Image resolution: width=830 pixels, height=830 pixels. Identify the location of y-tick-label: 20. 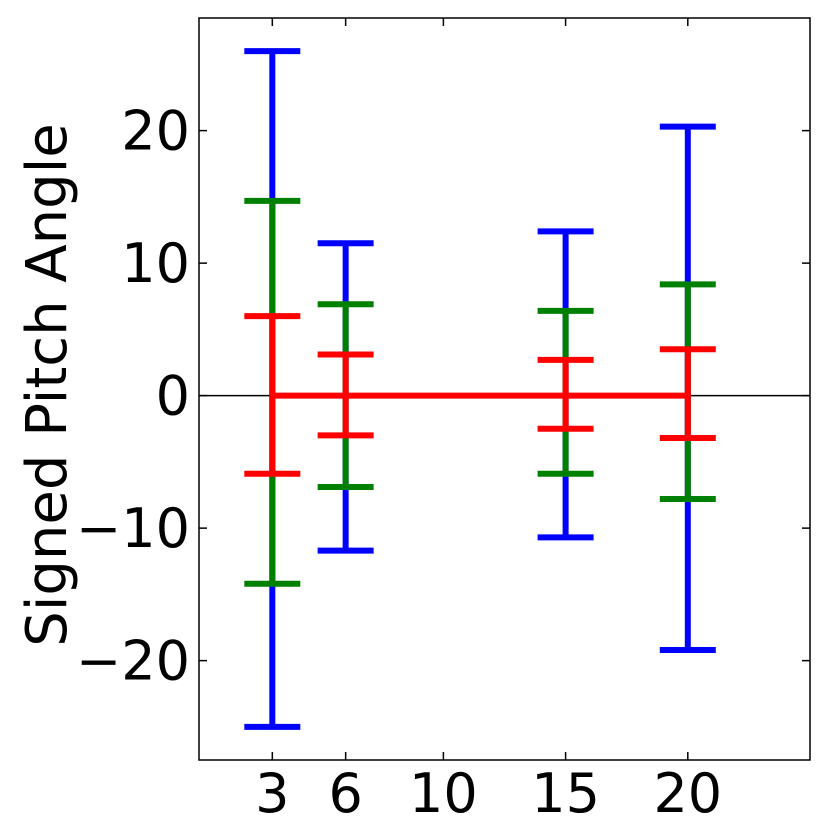
(155, 131).